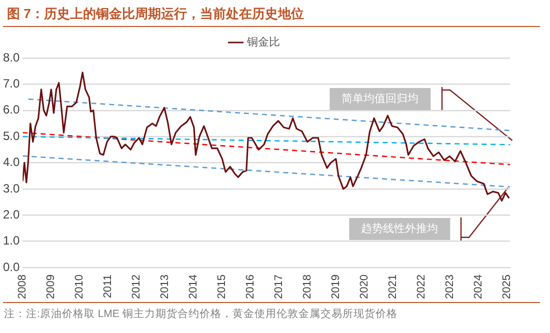 This screenshot has height=333, width=550. I want to click on y-tick-label: 4.0, so click(11, 162).